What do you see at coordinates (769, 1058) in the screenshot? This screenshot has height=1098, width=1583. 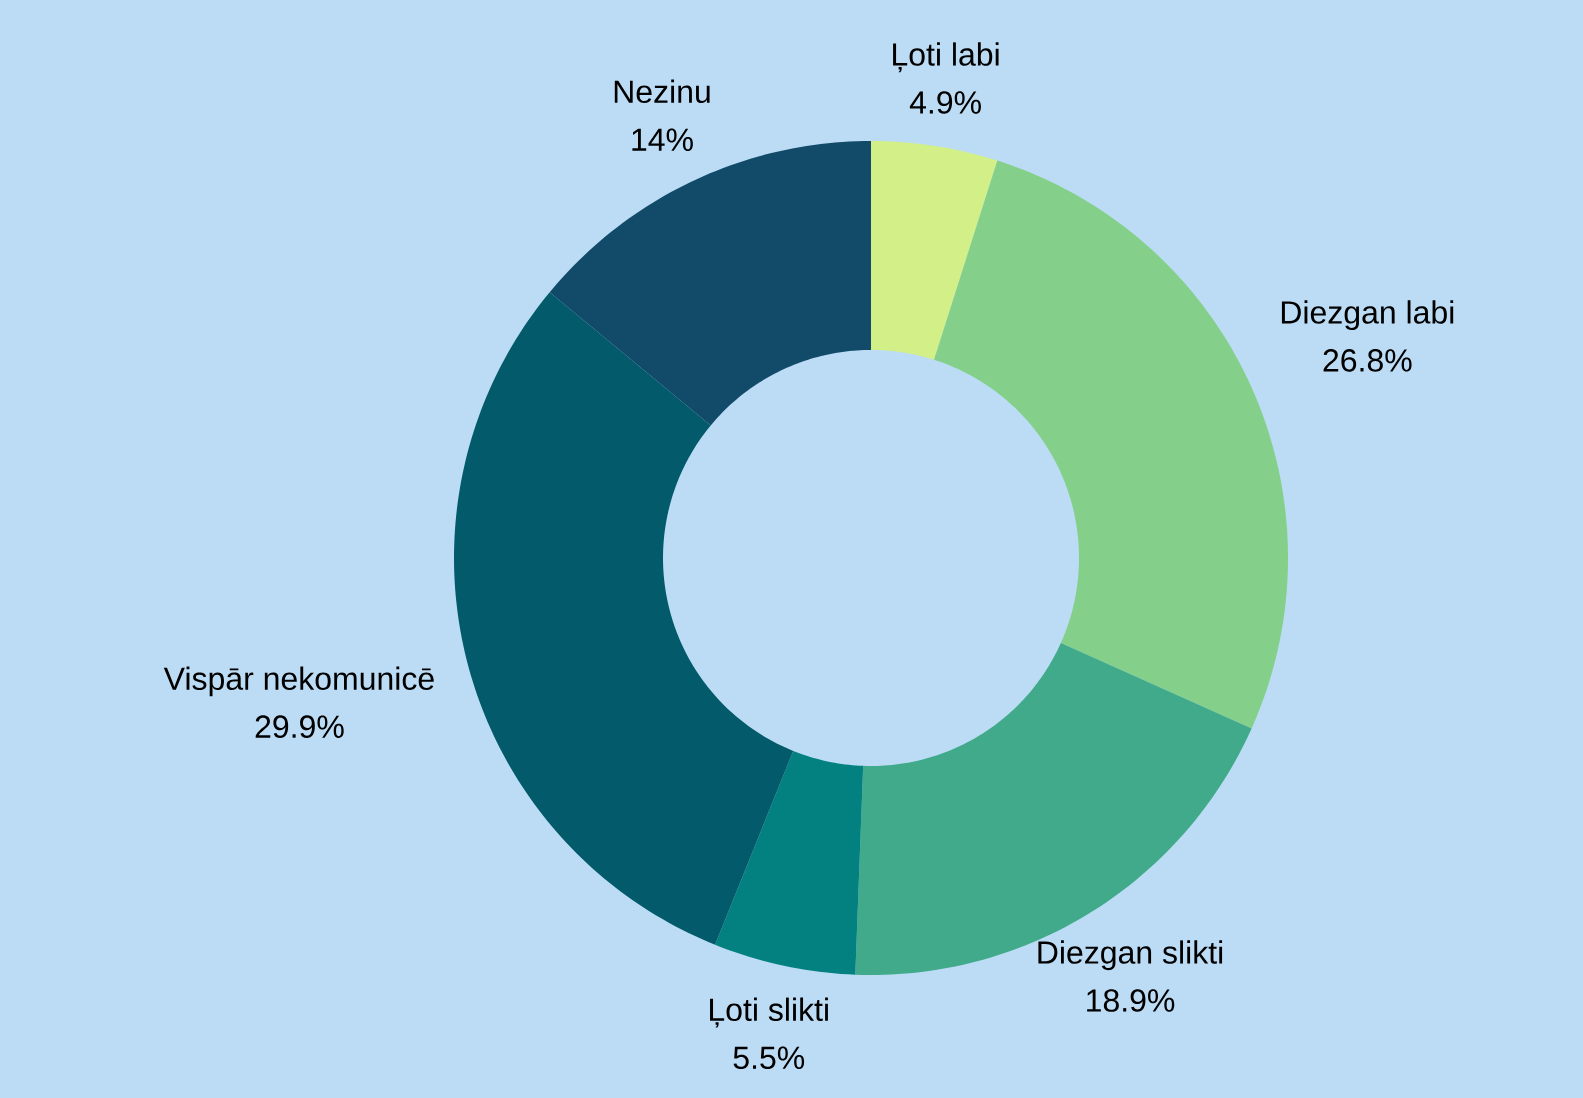 I see `data-label: 5.5%` at bounding box center [769, 1058].